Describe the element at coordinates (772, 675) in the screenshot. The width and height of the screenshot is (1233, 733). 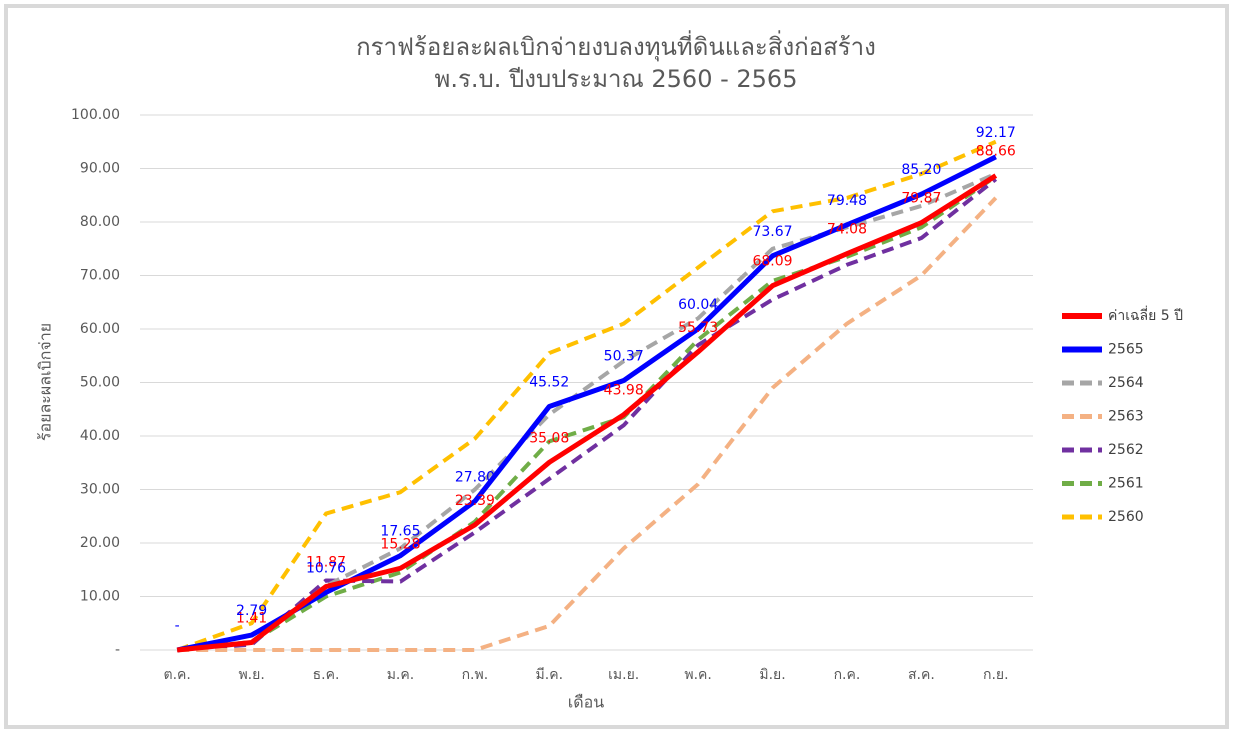
I see `x-tick-label: มิ.ย.` at that location.